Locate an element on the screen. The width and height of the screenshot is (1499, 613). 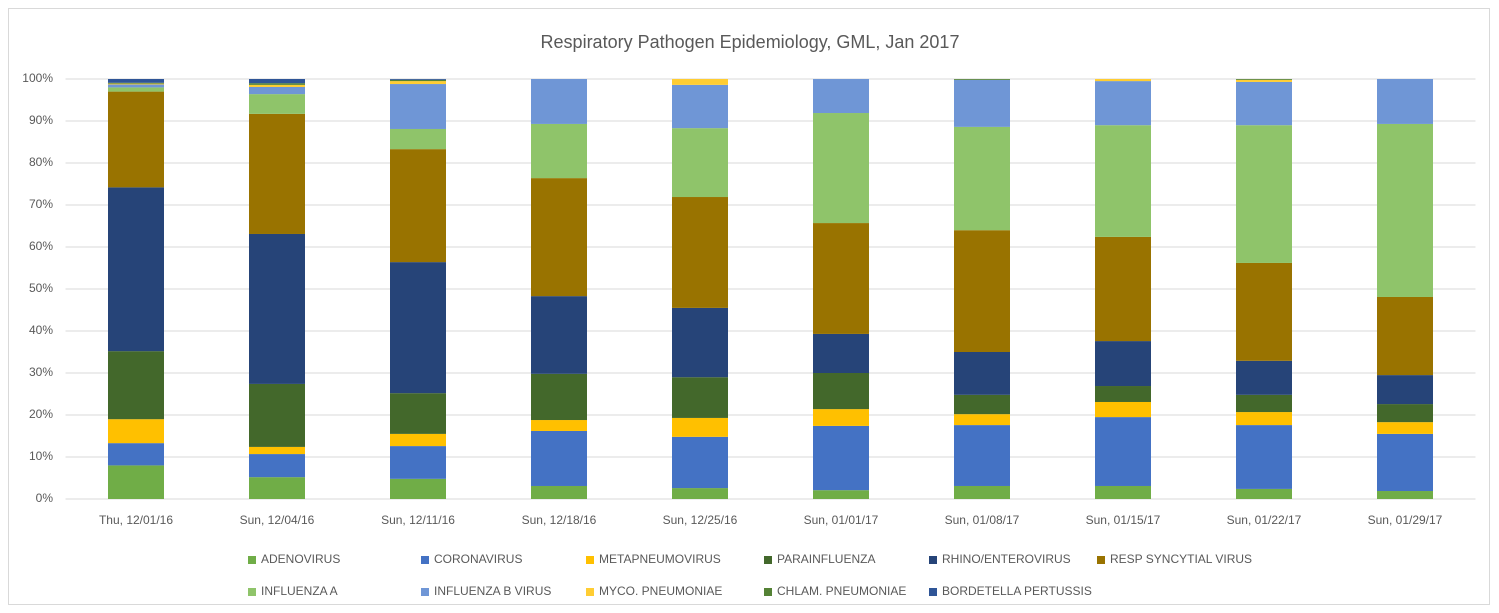
x-tick-label: Sun, 01/22/17 is located at coordinates (1264, 520).